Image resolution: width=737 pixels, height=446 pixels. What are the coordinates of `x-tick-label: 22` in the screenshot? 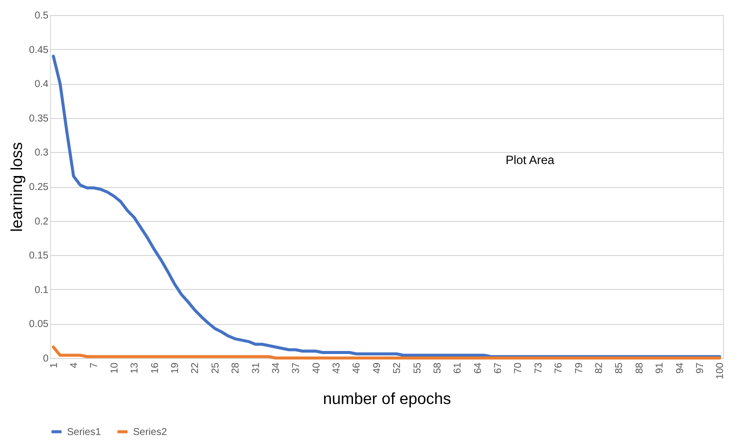 It's located at (196, 368).